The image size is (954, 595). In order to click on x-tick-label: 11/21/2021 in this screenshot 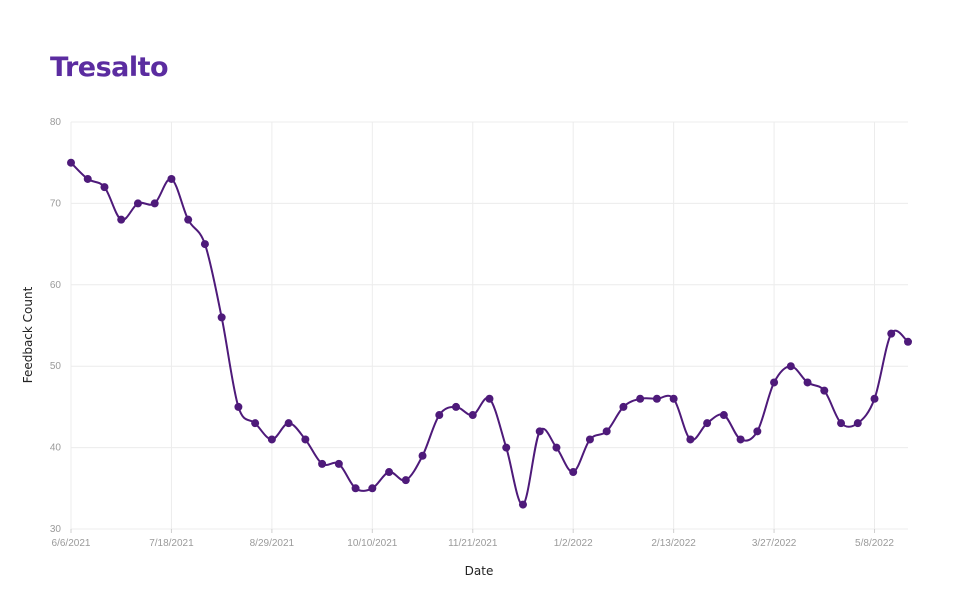, I will do `click(473, 543)`.